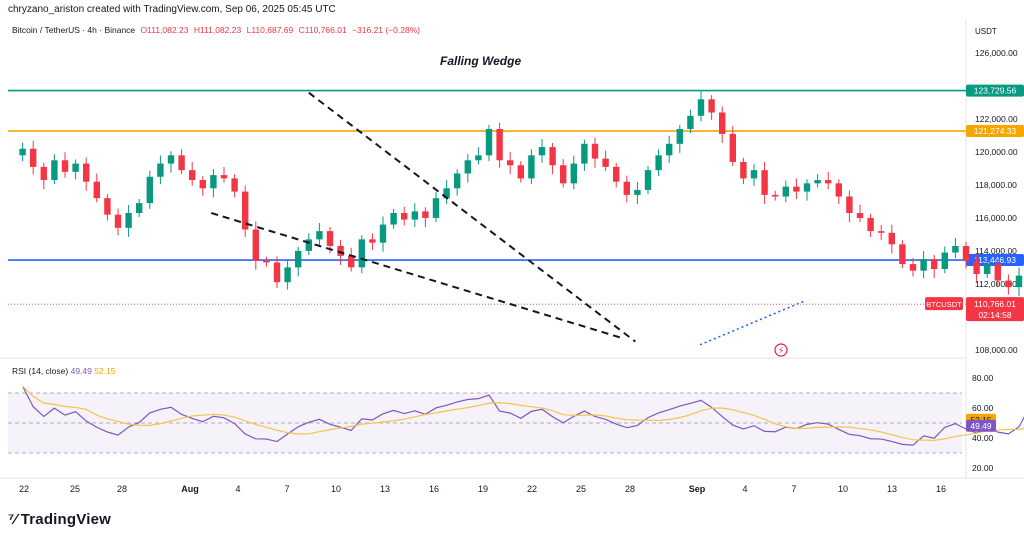  What do you see at coordinates (122, 489) in the screenshot?
I see `time-tick-label: 28` at bounding box center [122, 489].